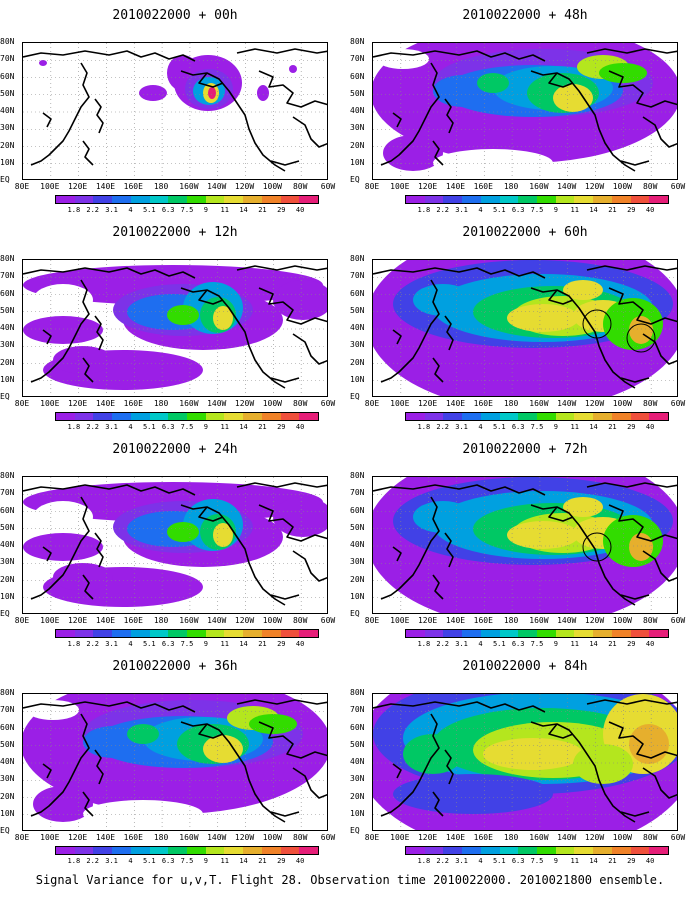 This screenshot has height=900, width=700. What do you see at coordinates (50, 403) in the screenshot?
I see `longitude-label: 100E` at bounding box center [50, 403].